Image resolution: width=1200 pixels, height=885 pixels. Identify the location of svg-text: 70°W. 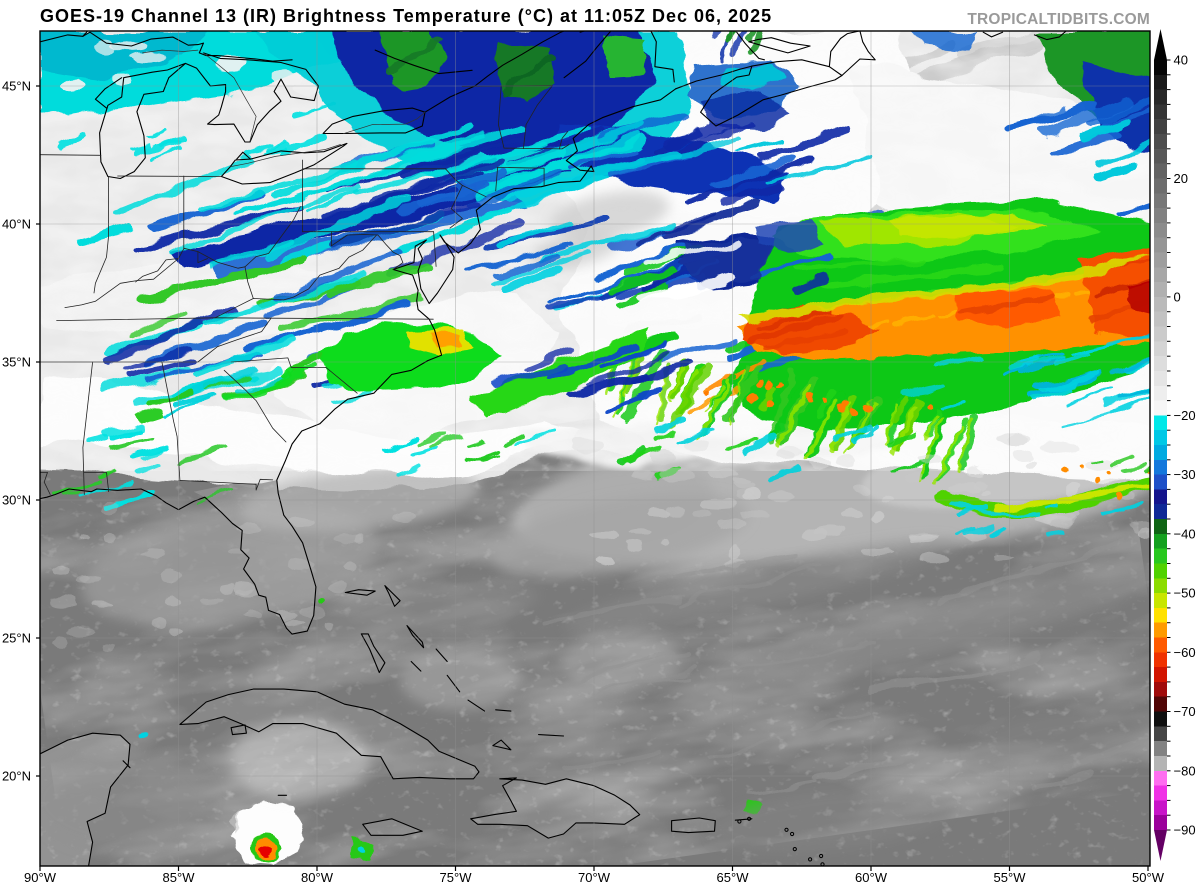
(594, 877).